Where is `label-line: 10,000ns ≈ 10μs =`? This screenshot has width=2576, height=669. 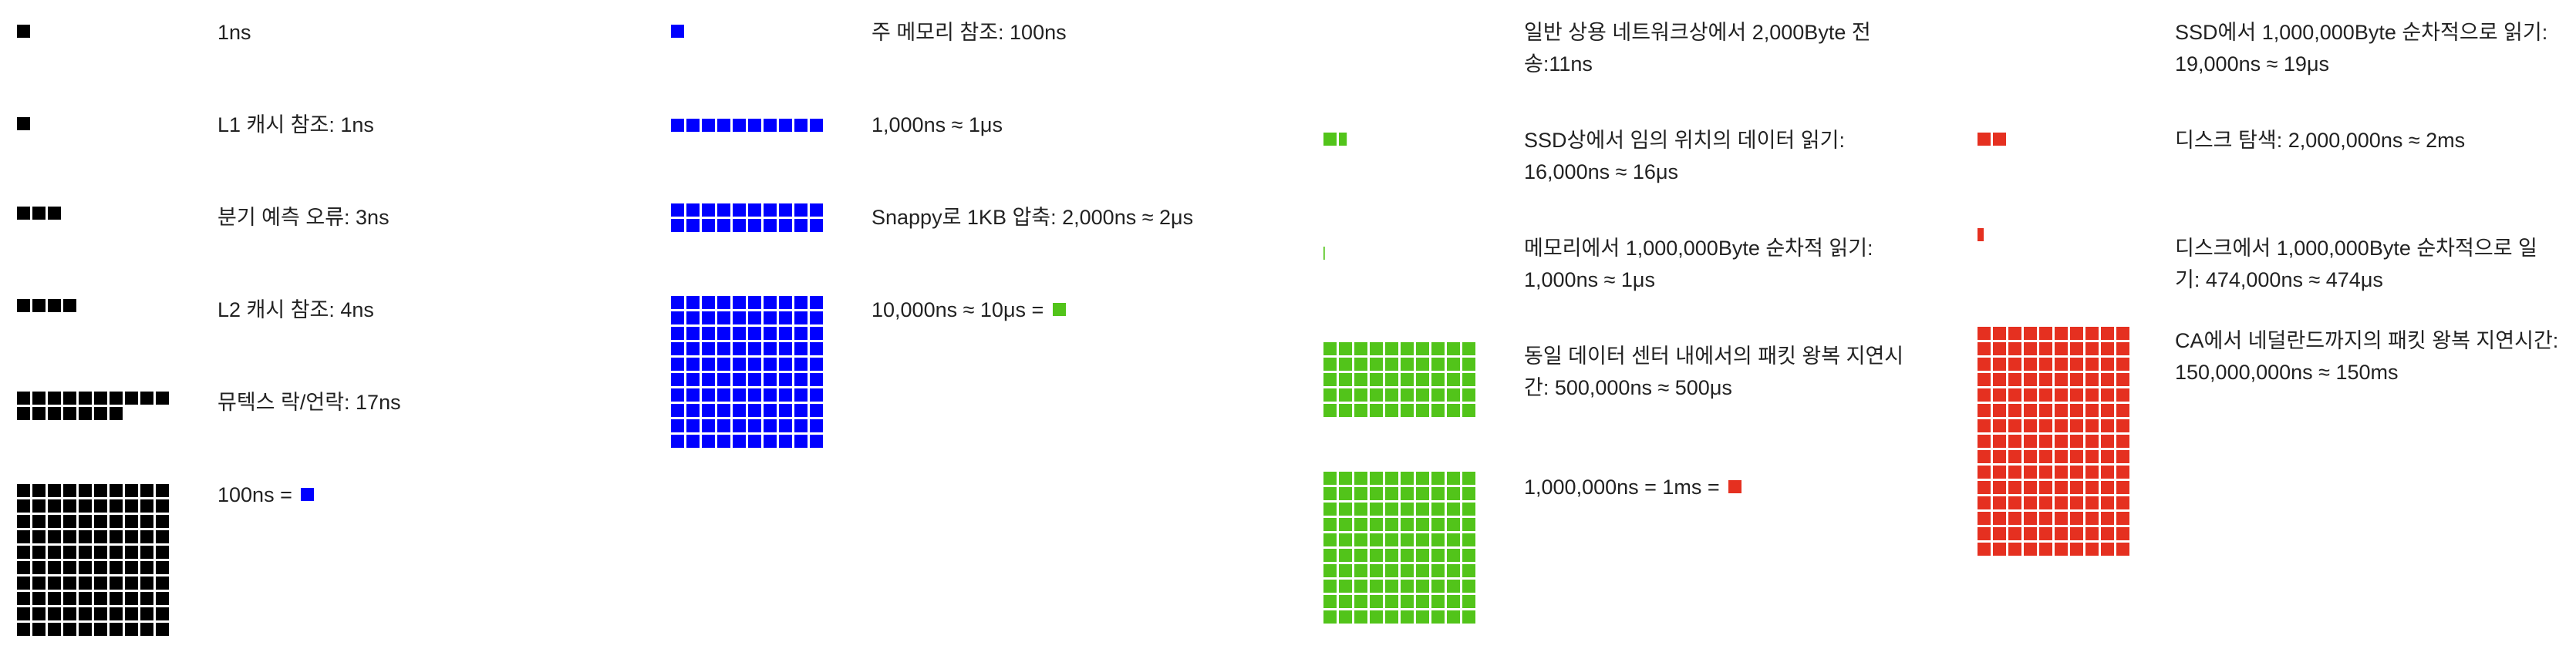 label-line: 10,000ns ≈ 10μs = is located at coordinates (969, 310).